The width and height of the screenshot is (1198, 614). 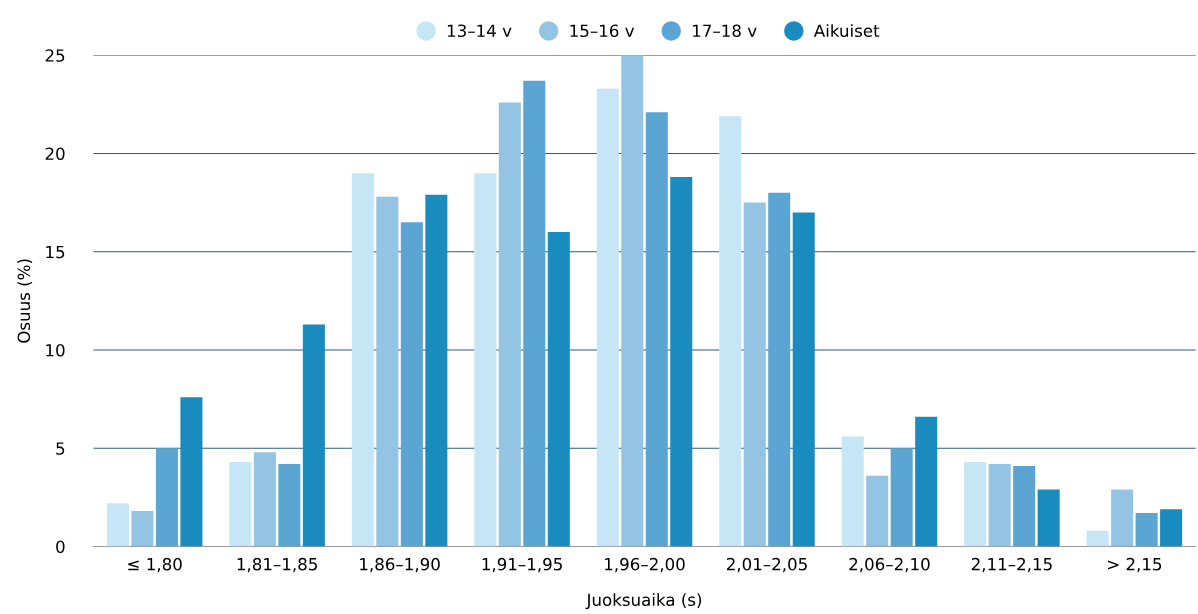 I want to click on legend-label: 13–14 v, so click(x=479, y=31).